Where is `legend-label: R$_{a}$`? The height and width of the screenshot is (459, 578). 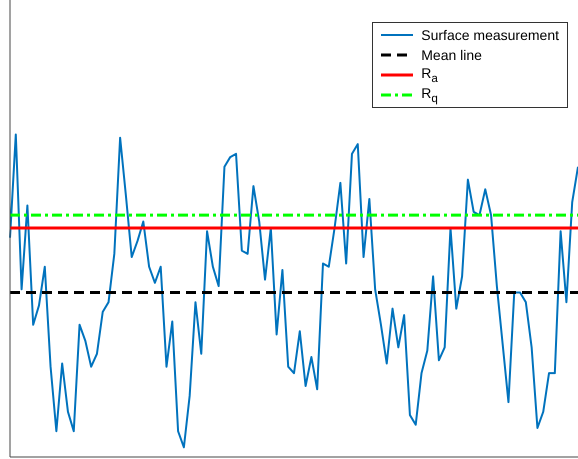 legend-label: R$_{a}$ is located at coordinates (429, 75).